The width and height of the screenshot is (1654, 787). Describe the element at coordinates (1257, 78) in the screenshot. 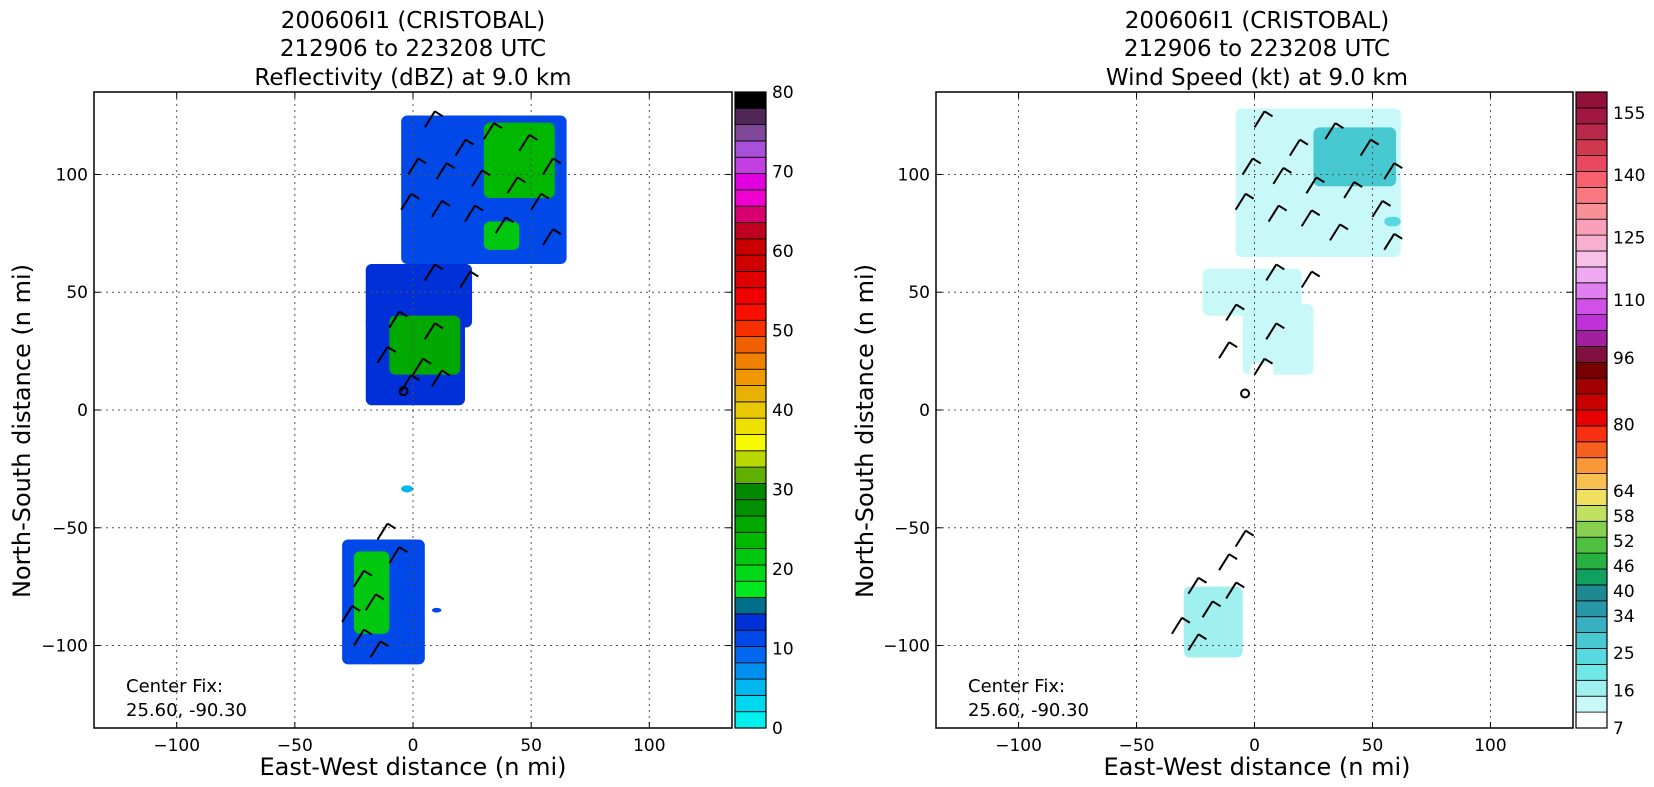

I see `chart-title-line-3: Wind Speed (kt) at 9.0 km` at that location.